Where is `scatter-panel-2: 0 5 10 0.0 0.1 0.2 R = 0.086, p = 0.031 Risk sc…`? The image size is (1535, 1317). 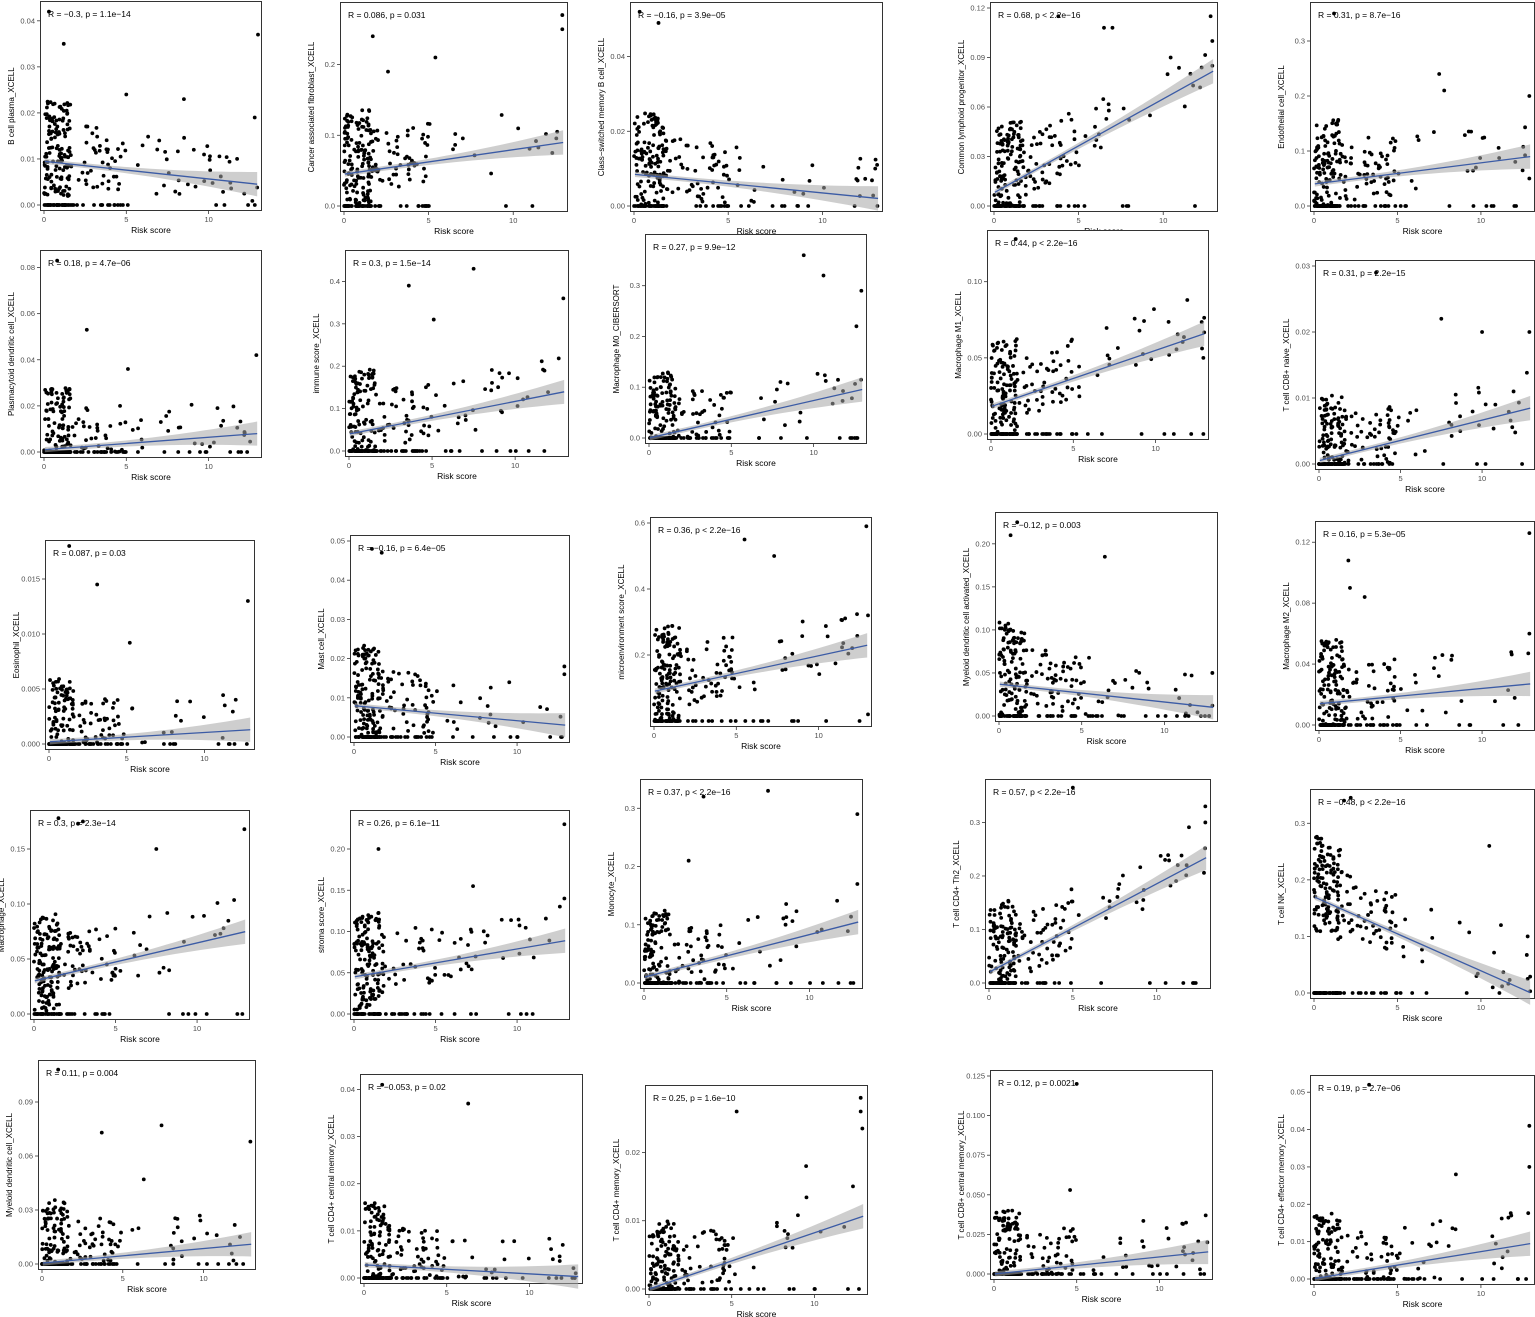
scatter-panel-2: 0 5 10 0.0 0.1 0.2 R = 0.086, p = 0.031 Risk sc… is located at coordinates (437, 119).